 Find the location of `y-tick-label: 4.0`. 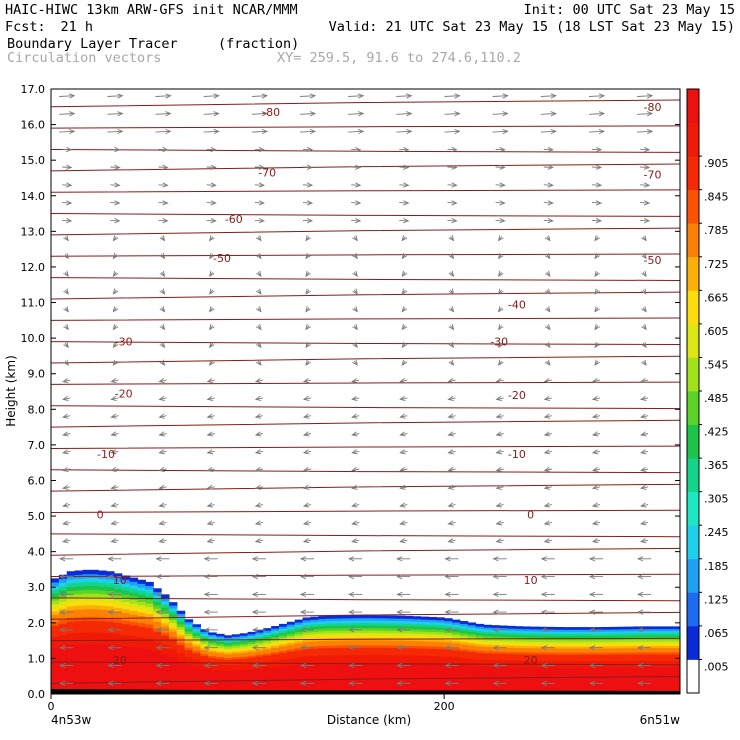

y-tick-label: 4.0 is located at coordinates (37, 552).